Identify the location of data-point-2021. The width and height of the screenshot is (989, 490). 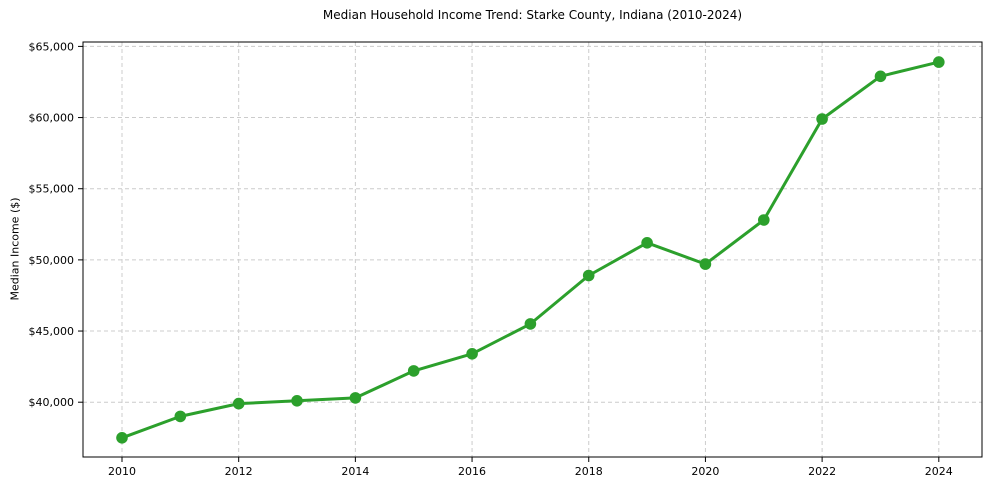
(764, 220).